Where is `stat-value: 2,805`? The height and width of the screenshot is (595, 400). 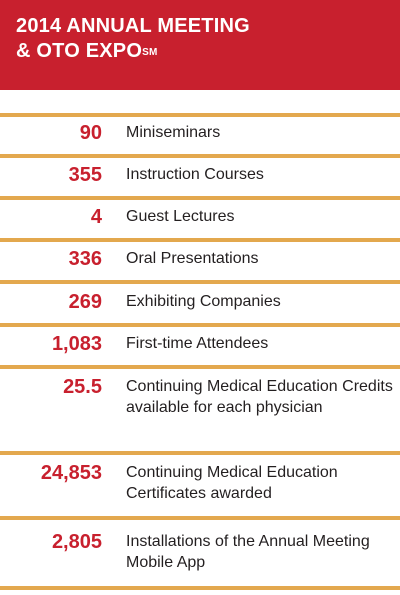
stat-value: 2,805 is located at coordinates (76, 542).